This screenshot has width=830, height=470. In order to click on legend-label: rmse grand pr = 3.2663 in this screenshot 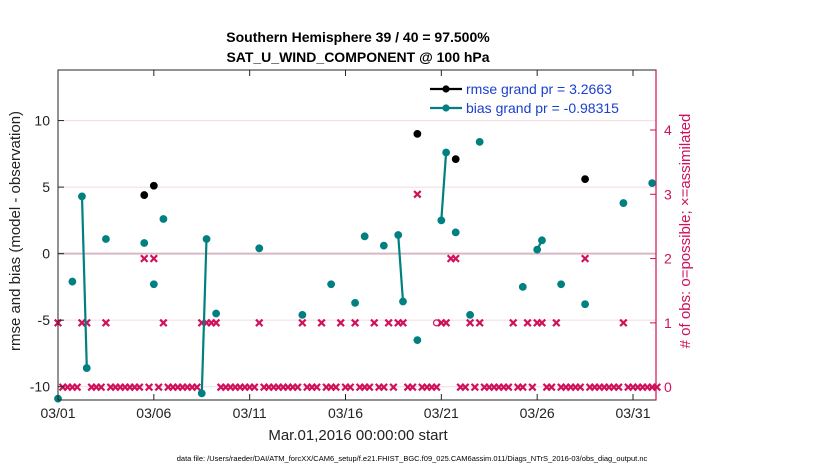, I will do `click(539, 89)`.